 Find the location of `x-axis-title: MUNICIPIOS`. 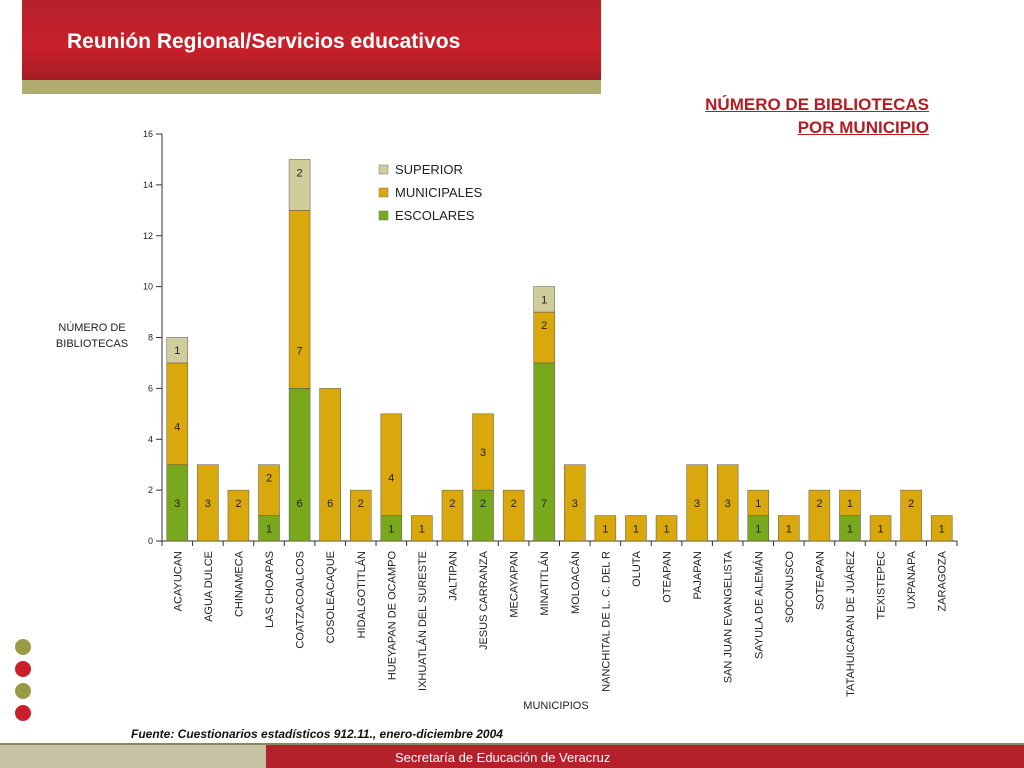

x-axis-title: MUNICIPIOS is located at coordinates (555, 706).